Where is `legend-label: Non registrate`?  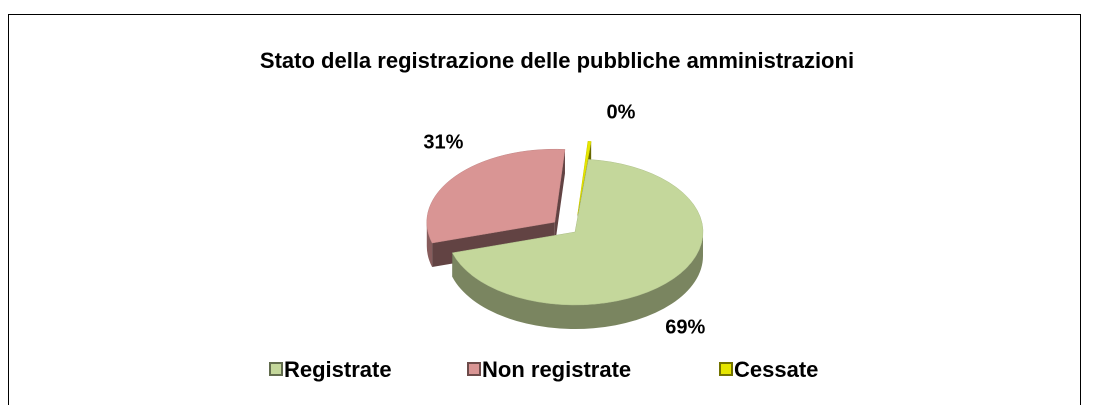 legend-label: Non registrate is located at coordinates (556, 369).